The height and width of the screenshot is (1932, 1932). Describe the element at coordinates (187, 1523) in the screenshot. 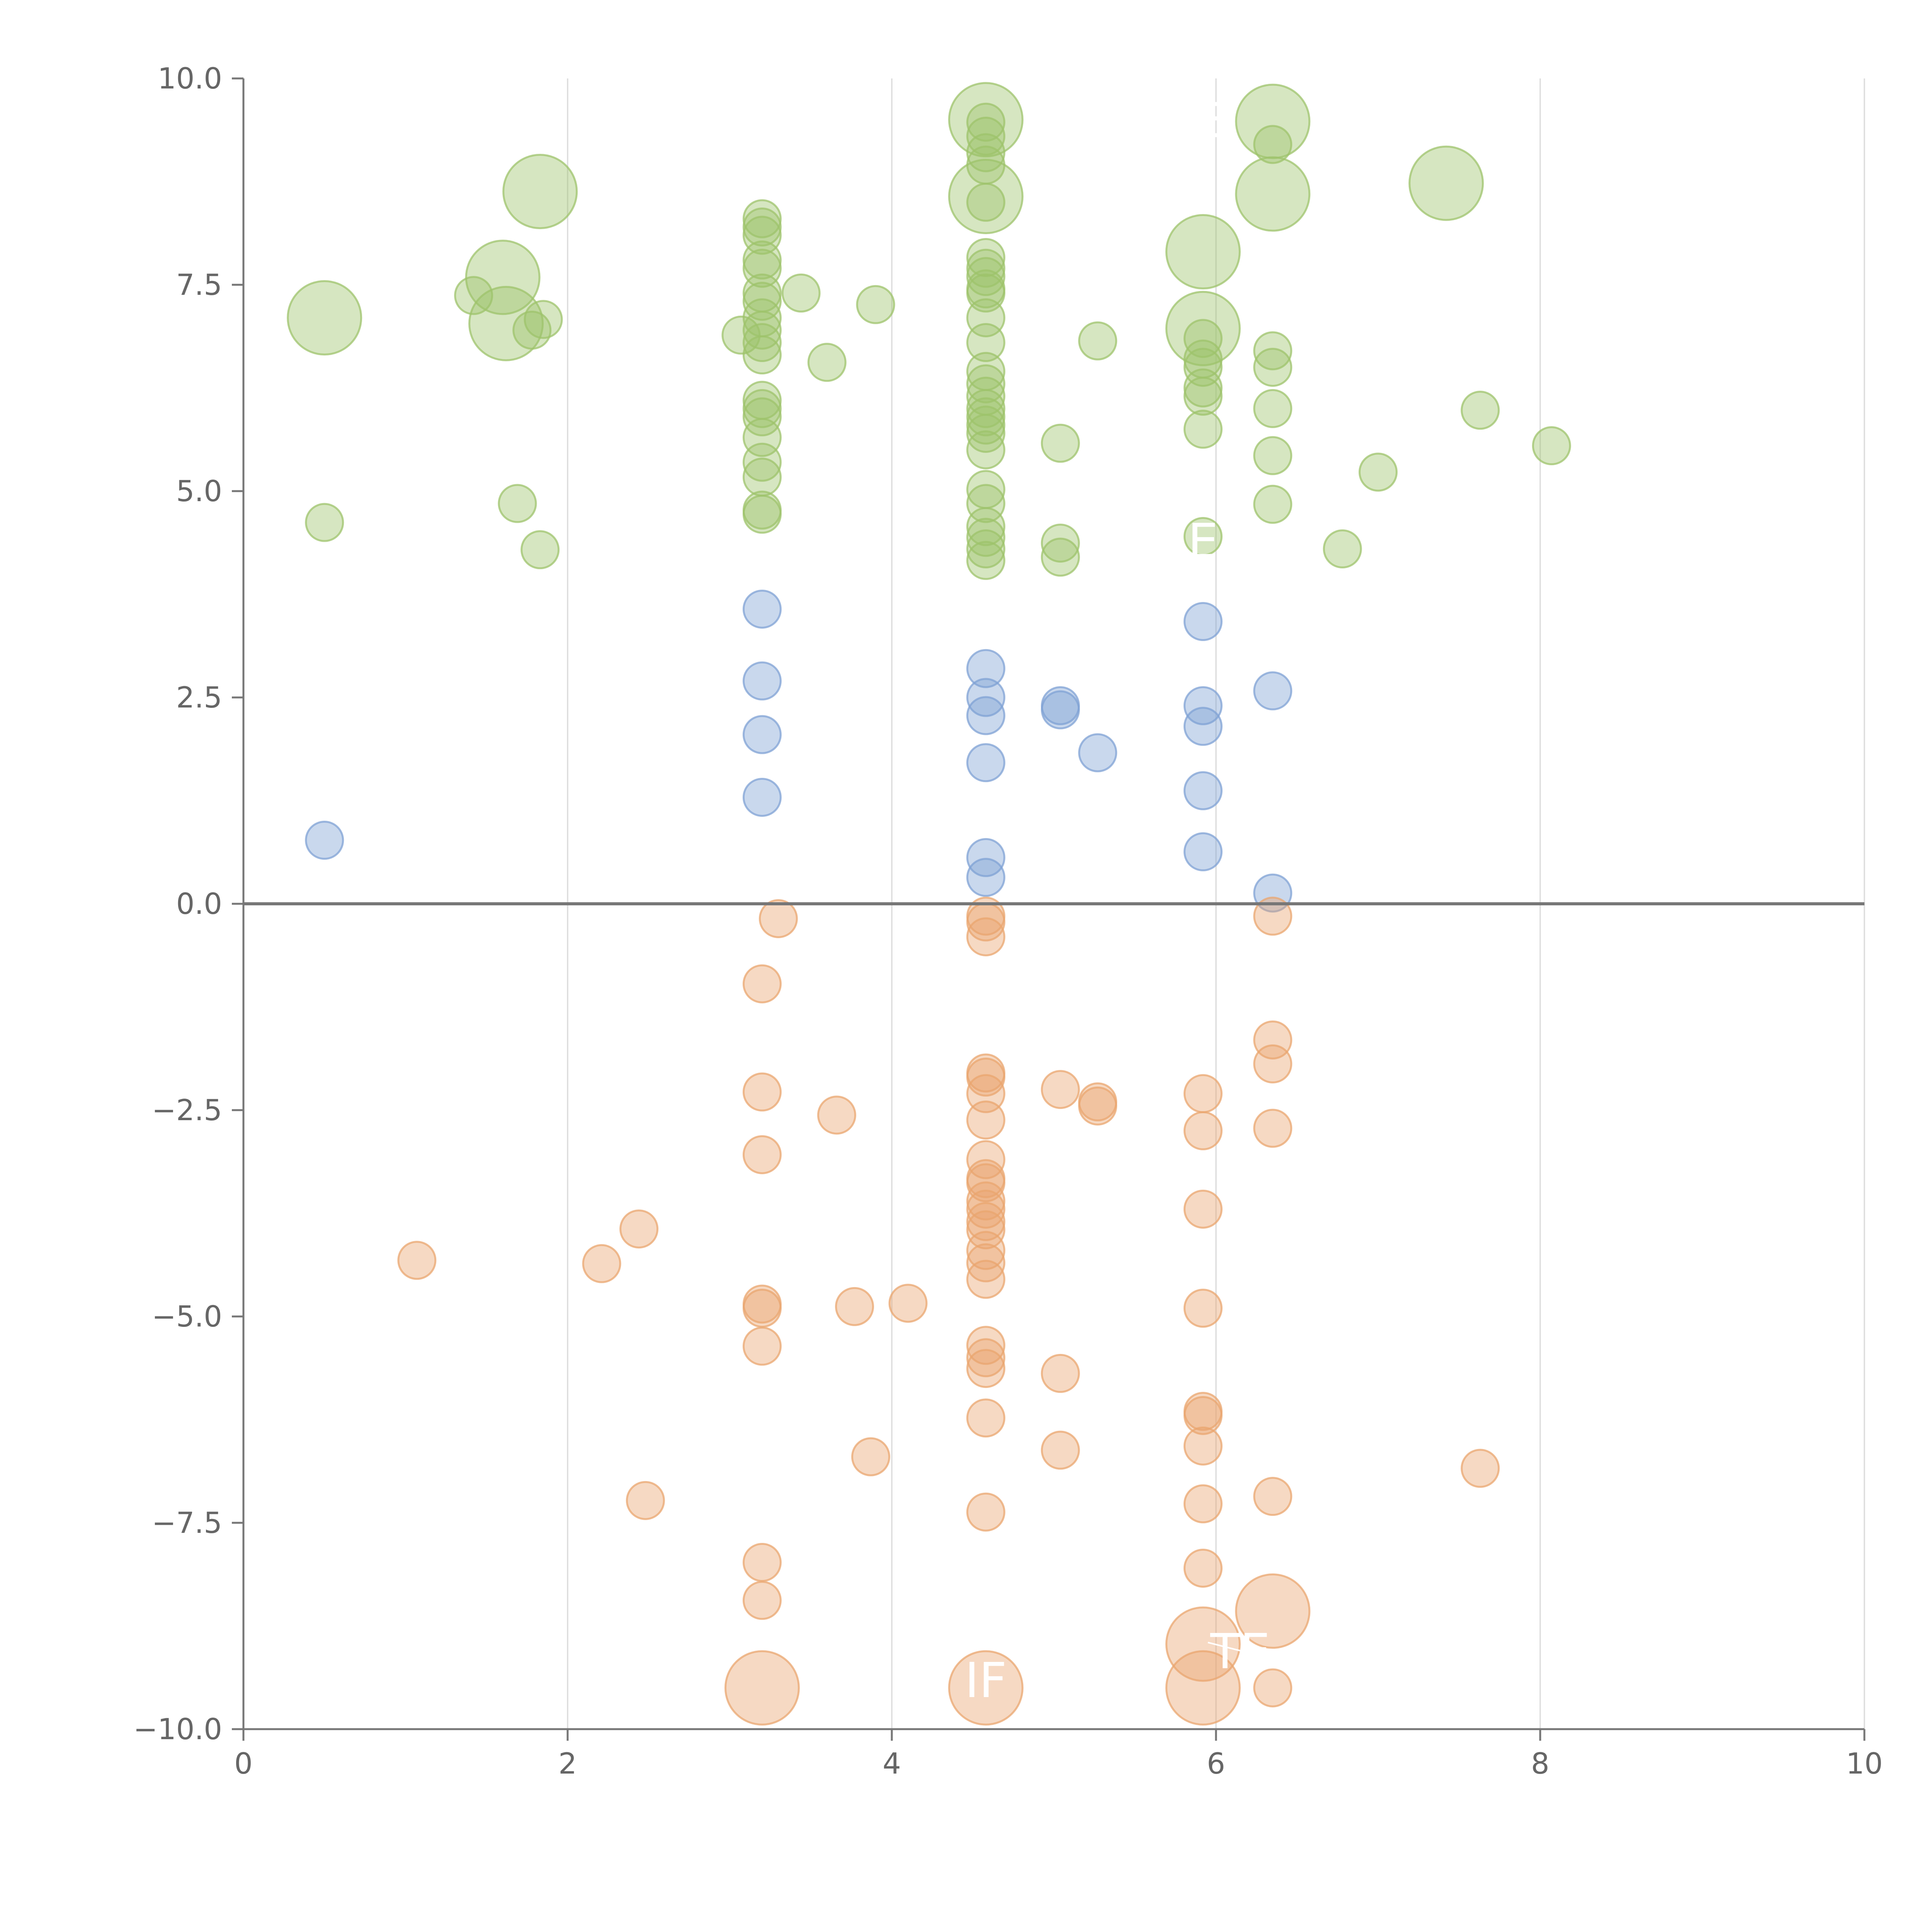

I see `y-tick-label: −7.5` at that location.